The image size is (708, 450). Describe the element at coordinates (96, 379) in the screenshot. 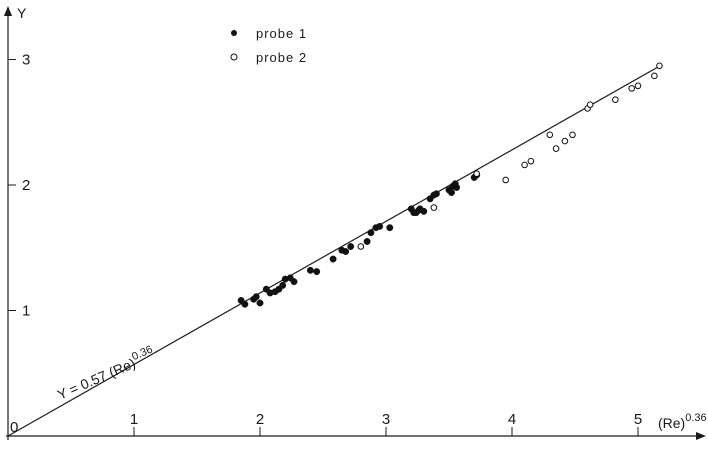

I see `fit-line-equation-base: Y = 0.57 (Re)` at that location.